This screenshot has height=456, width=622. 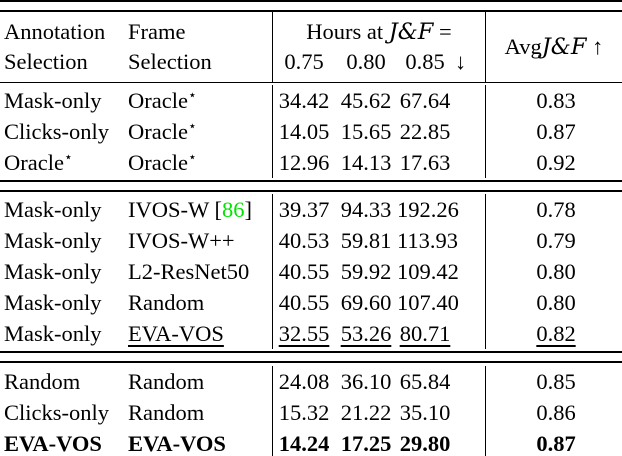 What do you see at coordinates (366, 162) in the screenshot?
I see `hours-080: 14.13` at bounding box center [366, 162].